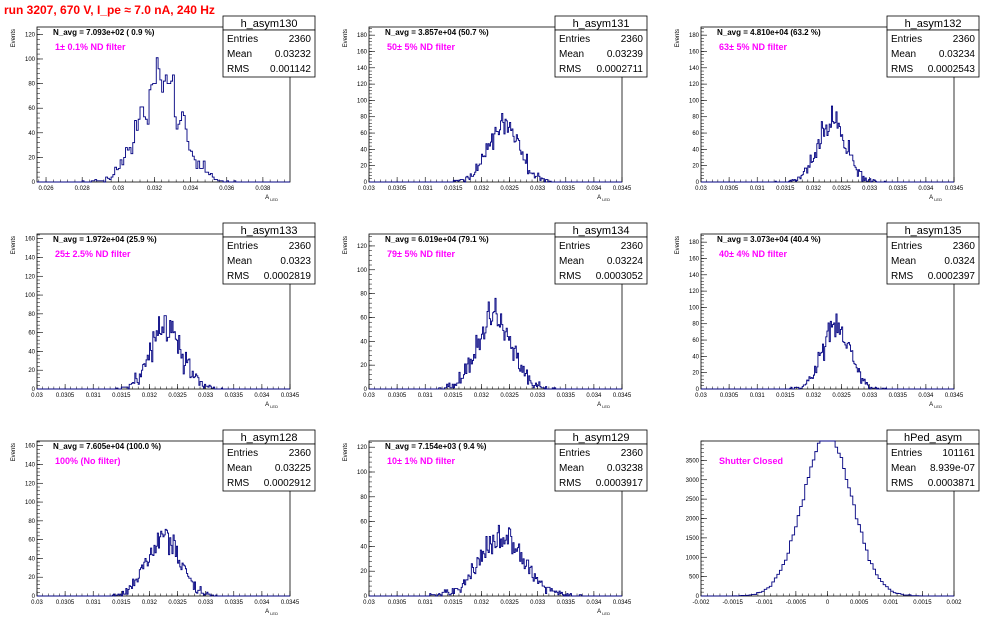 This screenshot has height=622, width=996. I want to click on stats-hist-name: h_asym135, so click(933, 231).